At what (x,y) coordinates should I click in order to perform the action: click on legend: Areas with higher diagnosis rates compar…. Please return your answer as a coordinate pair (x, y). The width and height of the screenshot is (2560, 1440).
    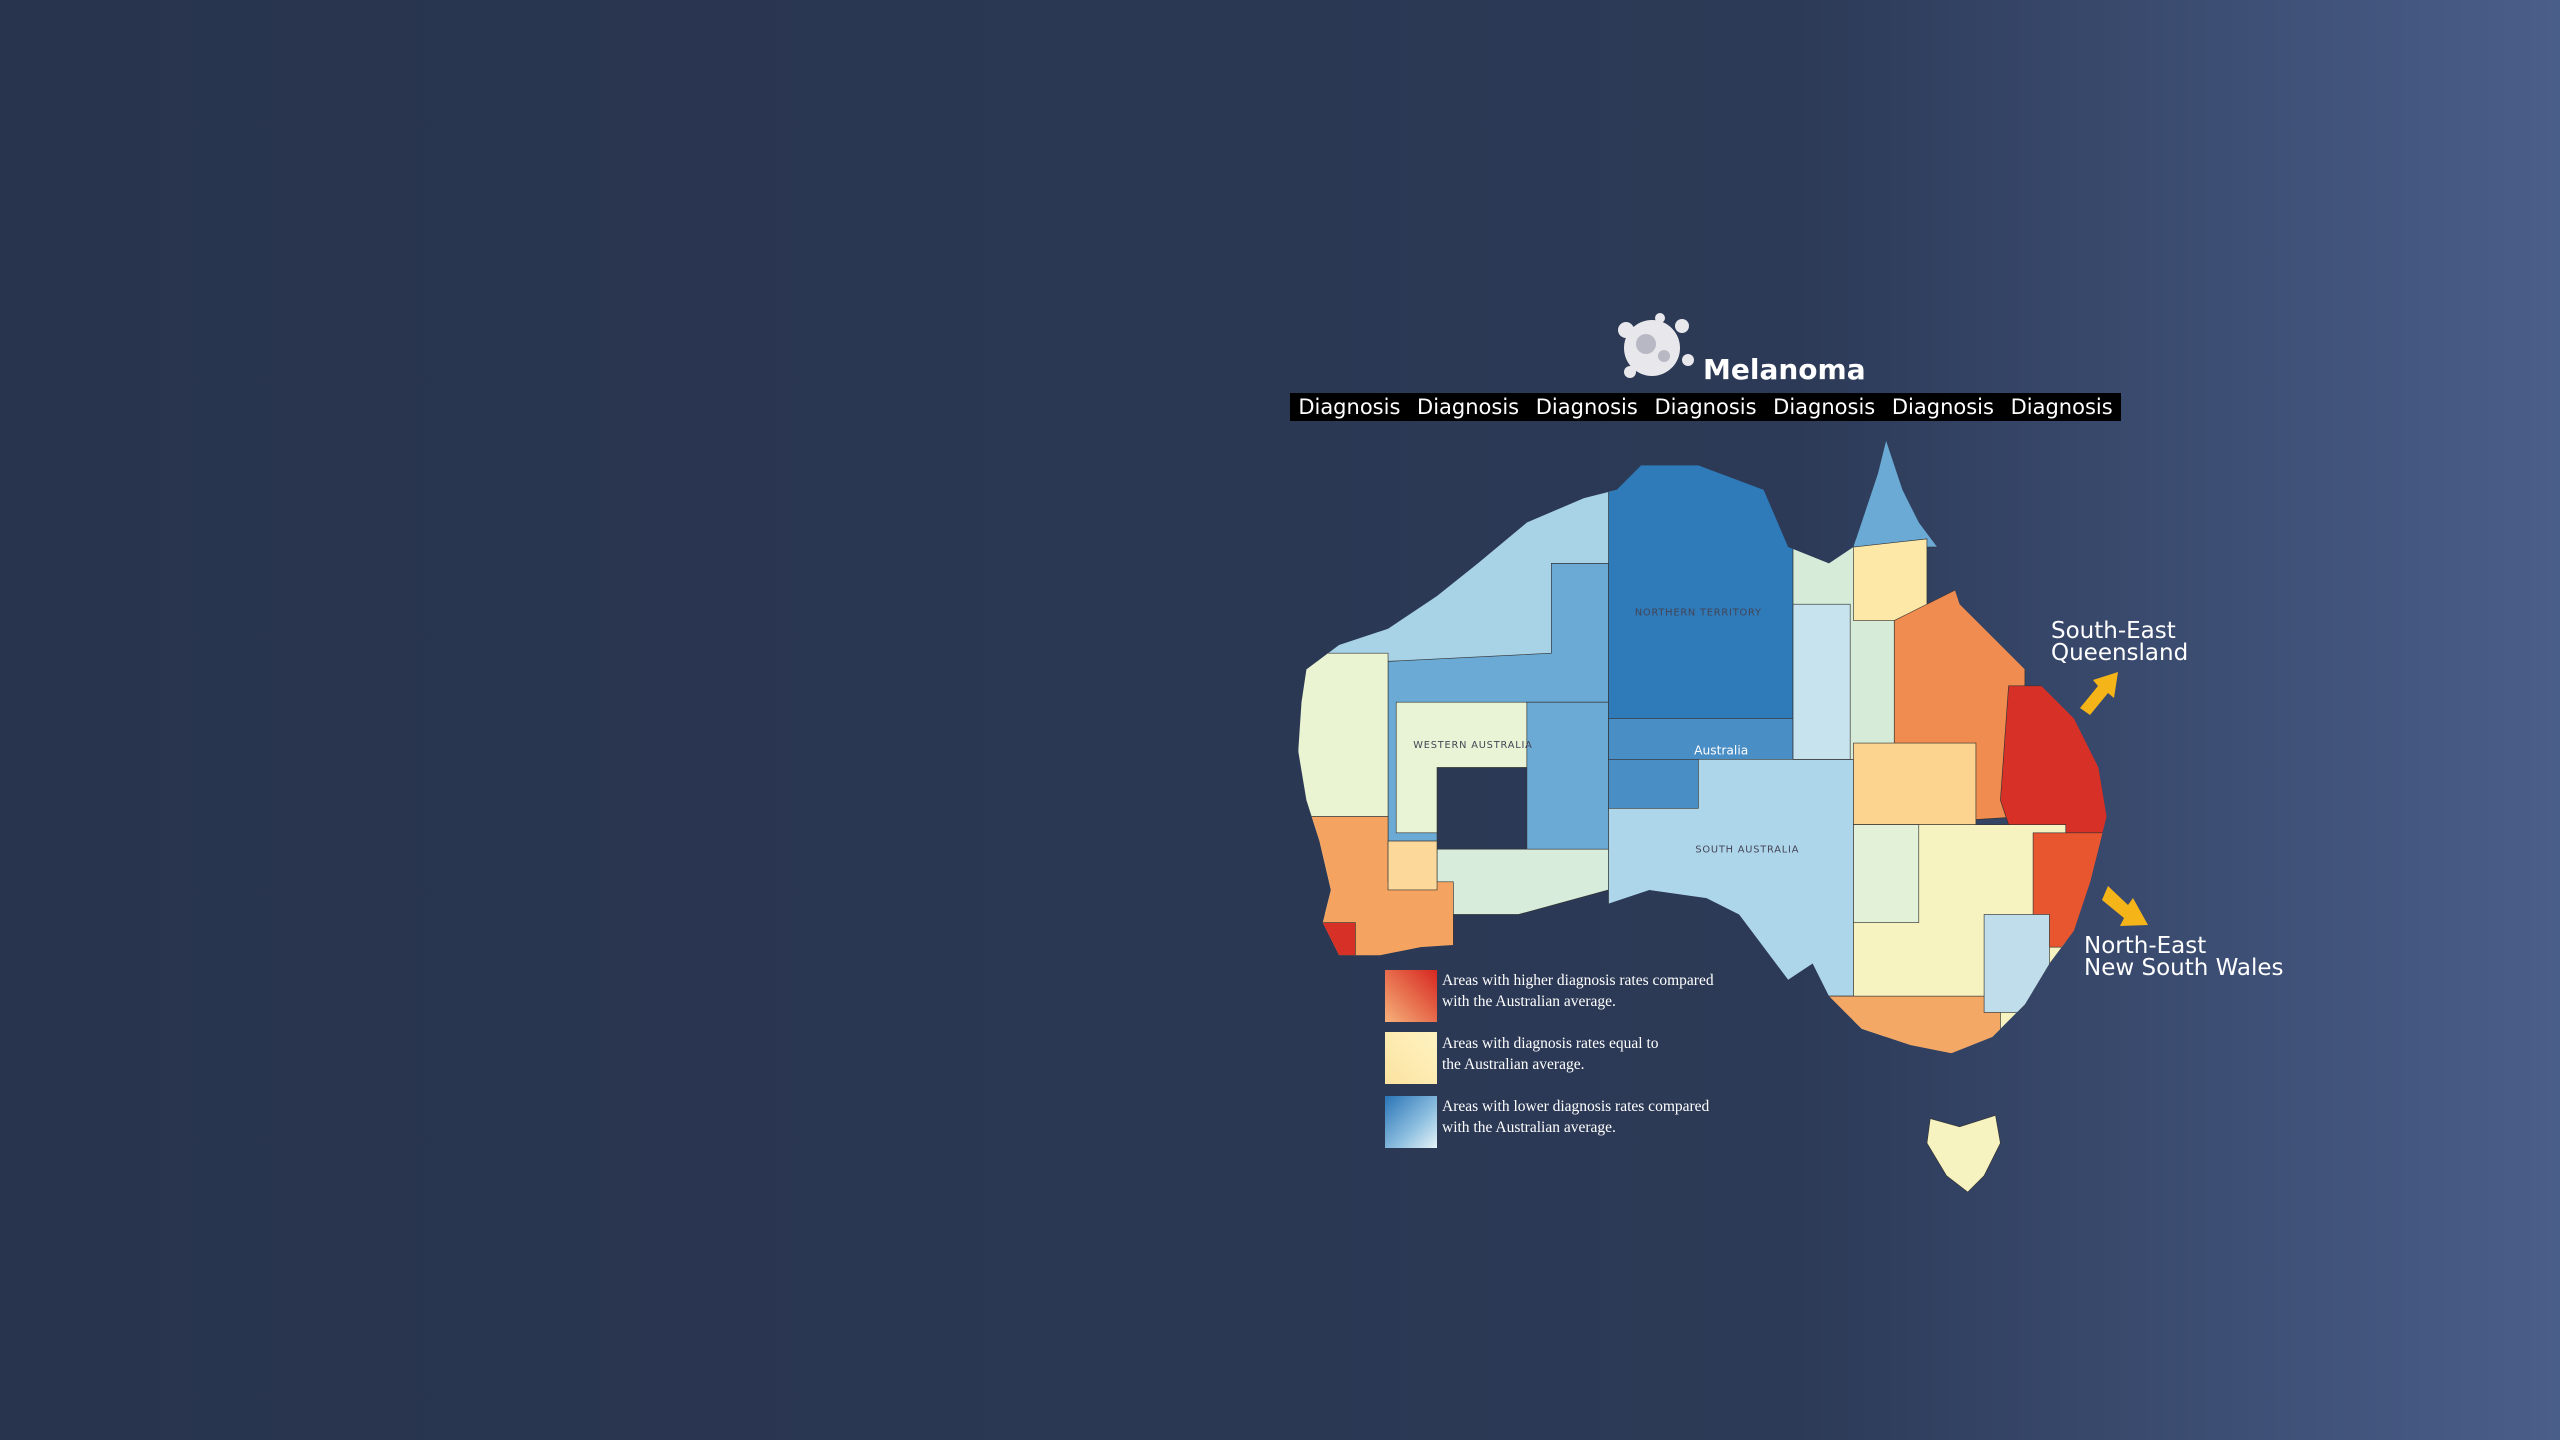
    Looking at the image, I should click on (1578, 1054).